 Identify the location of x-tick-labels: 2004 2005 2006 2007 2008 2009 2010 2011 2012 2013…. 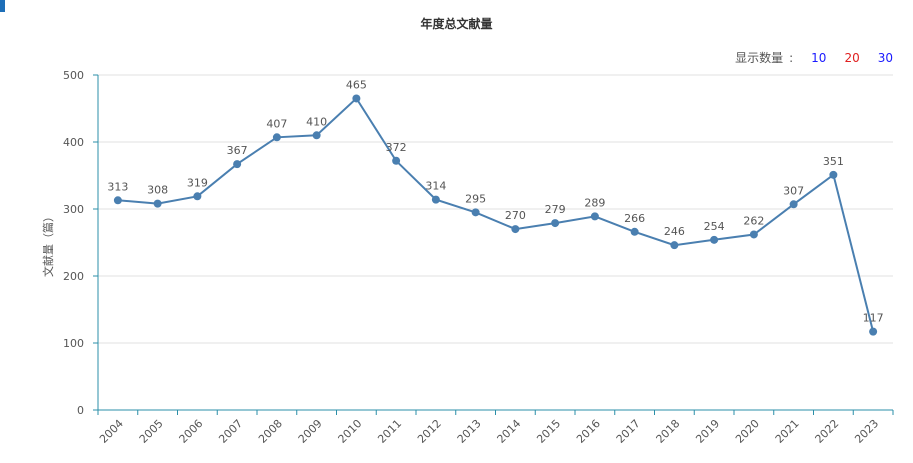
(489, 431).